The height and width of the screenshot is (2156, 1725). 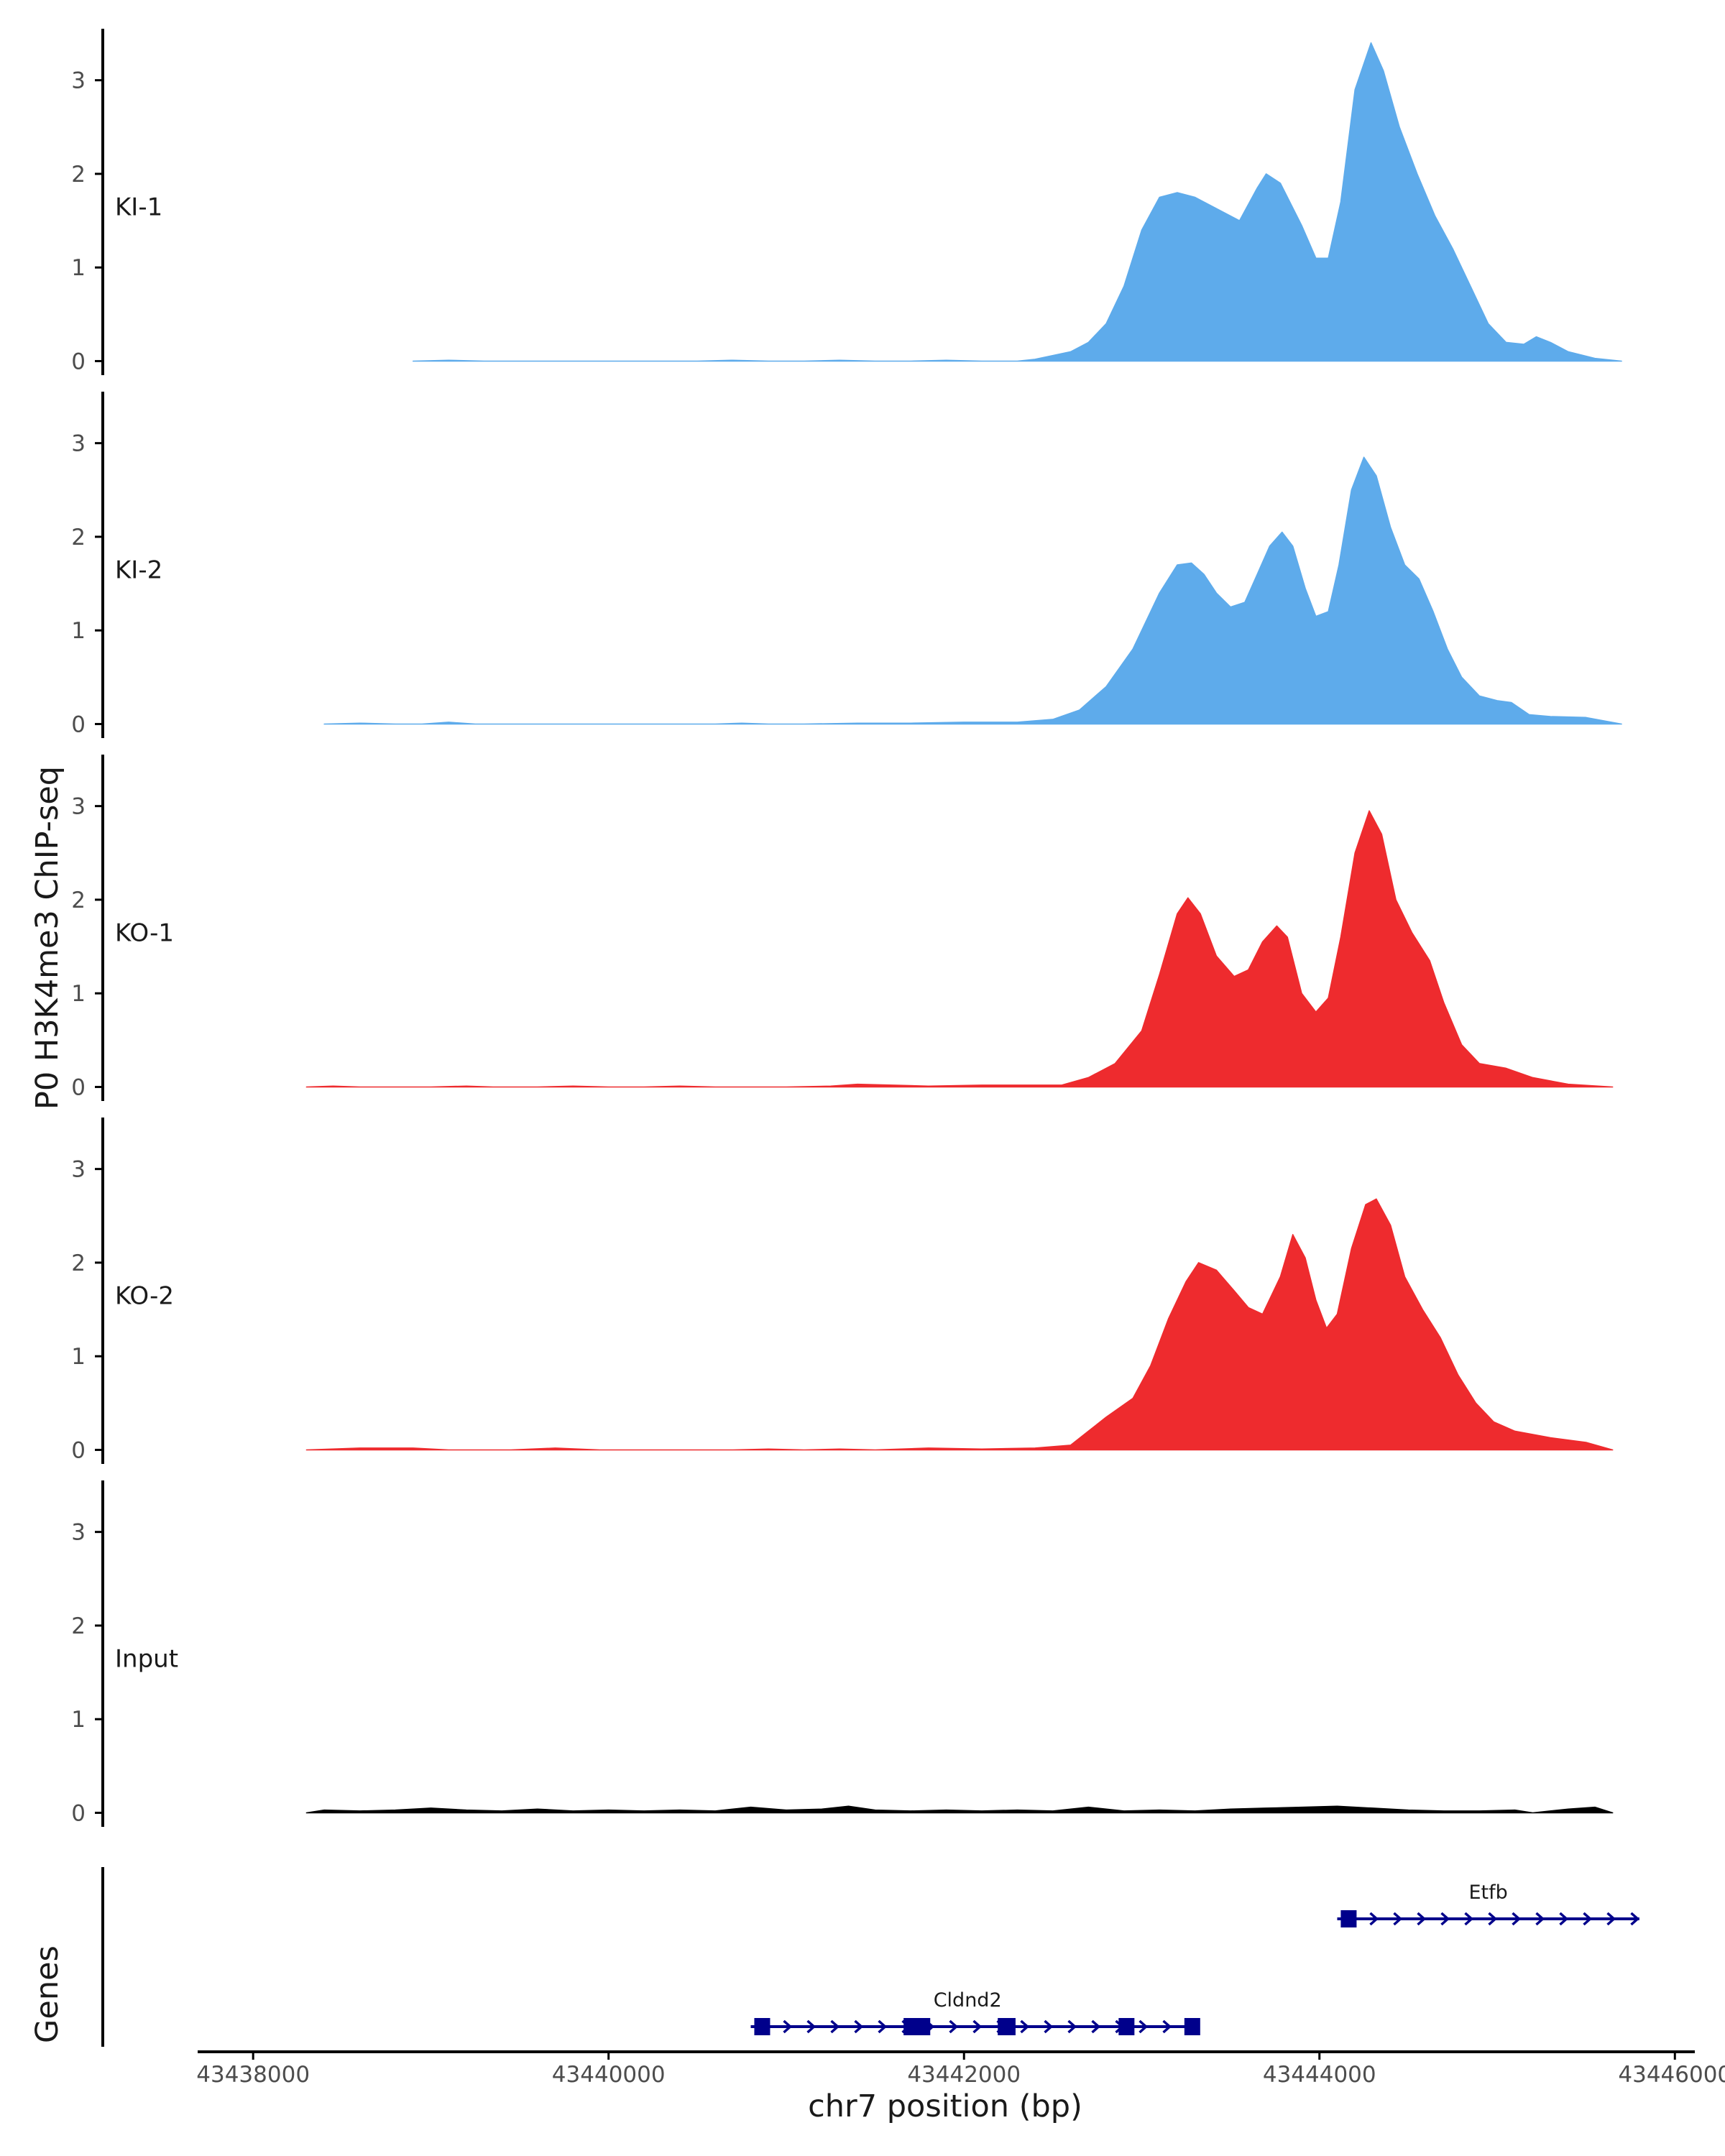 What do you see at coordinates (138, 570) in the screenshot?
I see `track-label: KI-2` at bounding box center [138, 570].